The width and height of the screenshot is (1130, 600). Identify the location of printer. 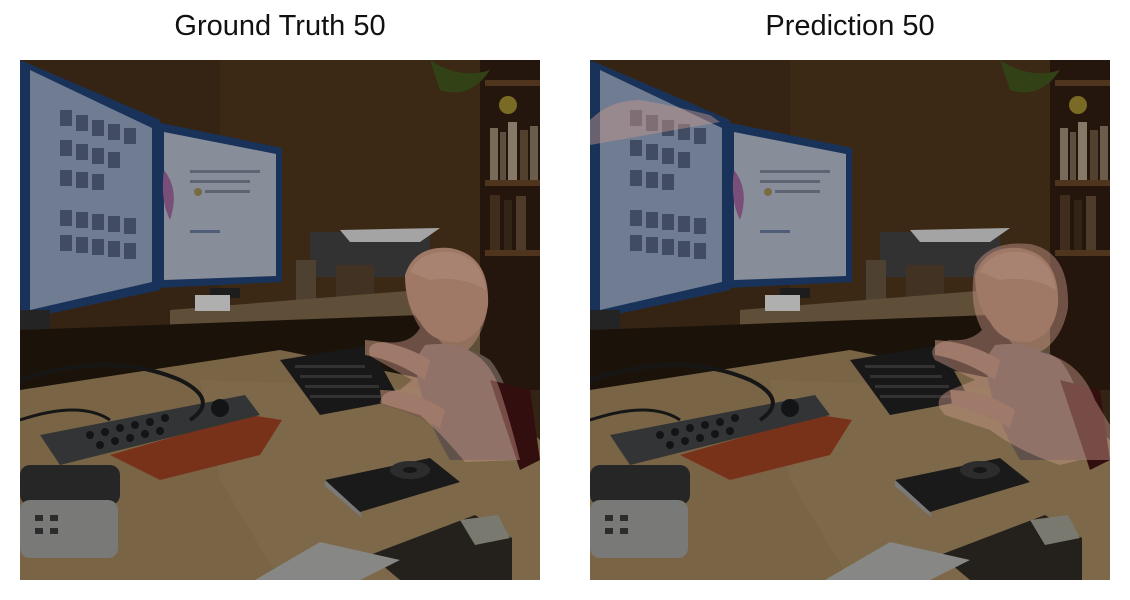
(938, 264).